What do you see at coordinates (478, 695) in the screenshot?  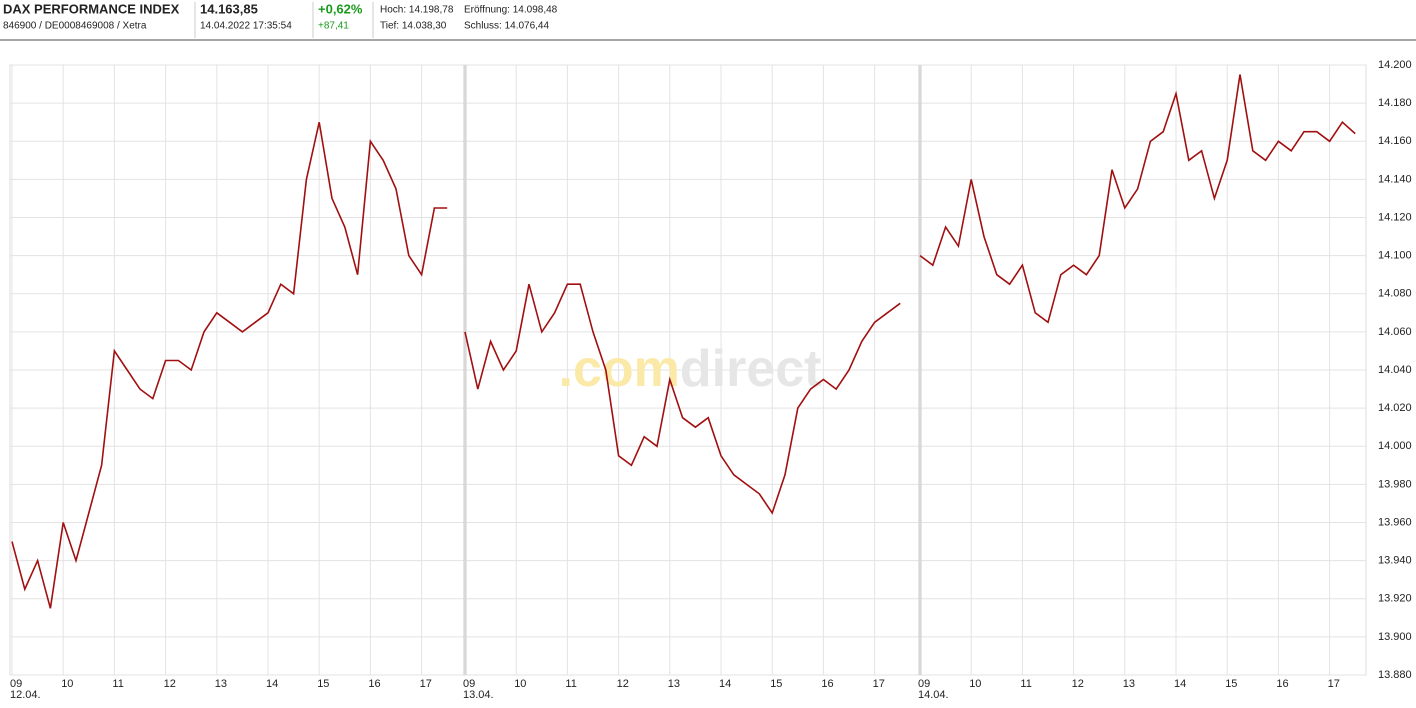 I see `date-label: 13.04.` at bounding box center [478, 695].